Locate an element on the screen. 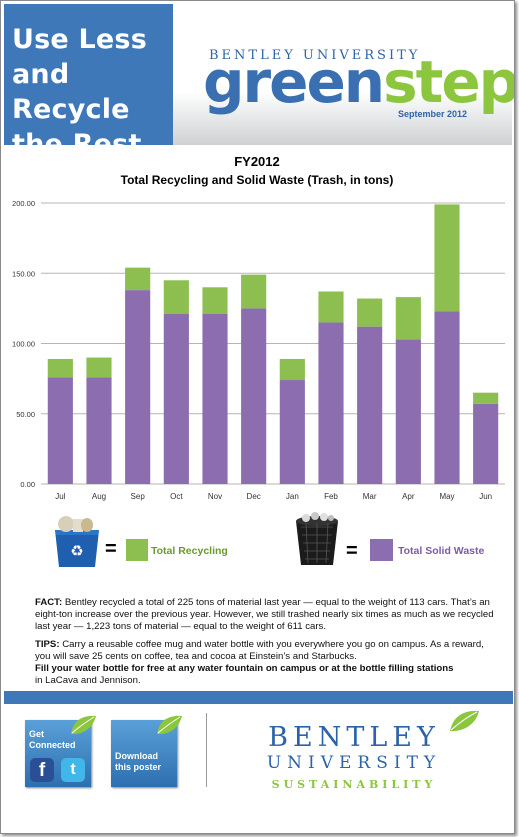 Image resolution: width=519 pixels, height=837 pixels. y-tick-label: 200.00 is located at coordinates (23, 203).